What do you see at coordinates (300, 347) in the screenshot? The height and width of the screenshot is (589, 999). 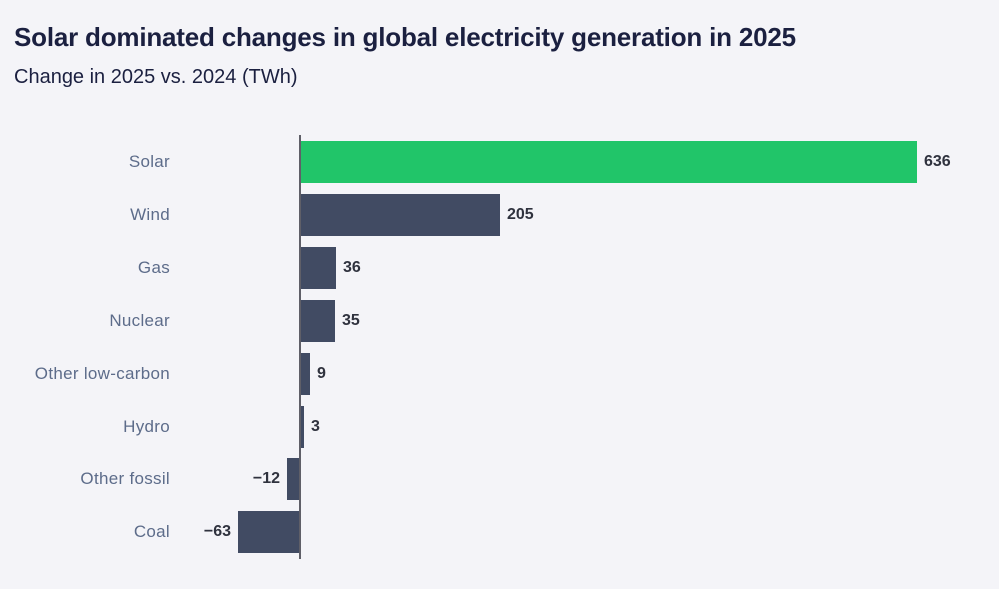 I see `baseline-axis-line` at bounding box center [300, 347].